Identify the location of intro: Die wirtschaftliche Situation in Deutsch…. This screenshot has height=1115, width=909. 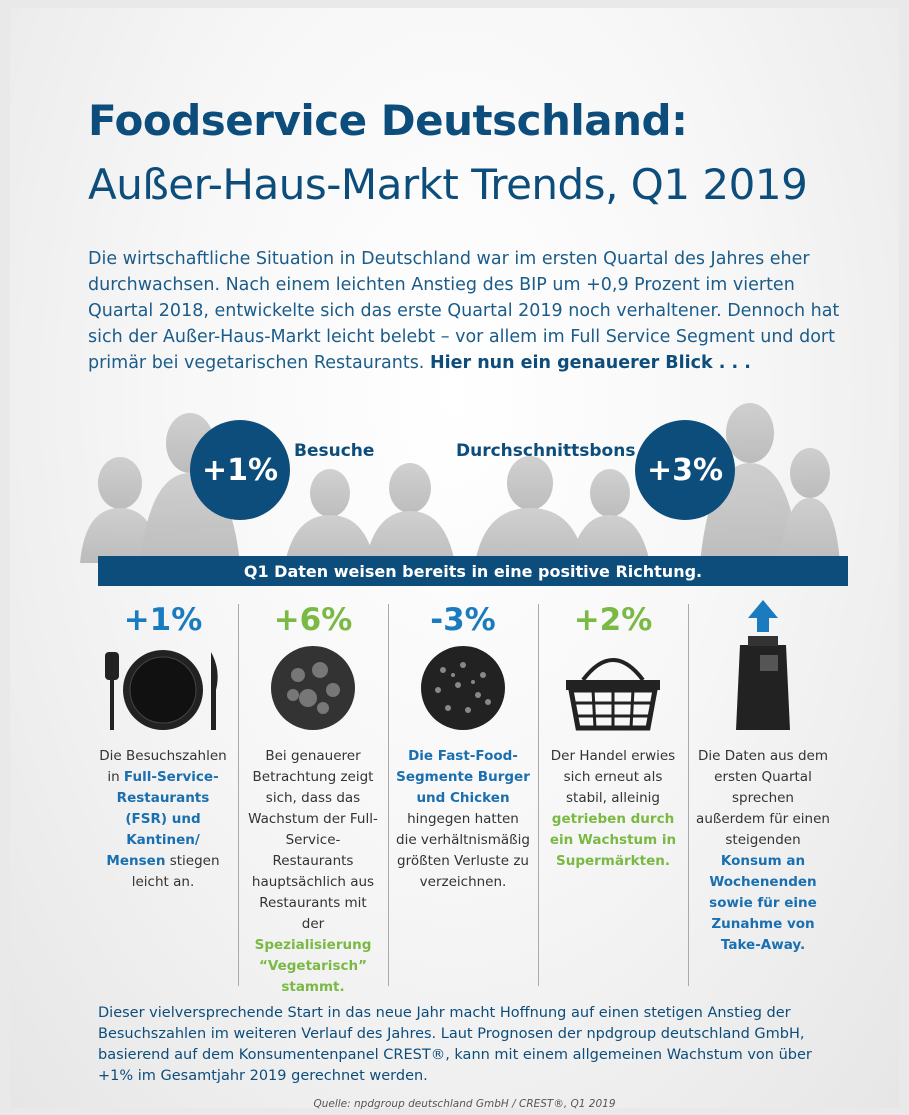
(468, 311).